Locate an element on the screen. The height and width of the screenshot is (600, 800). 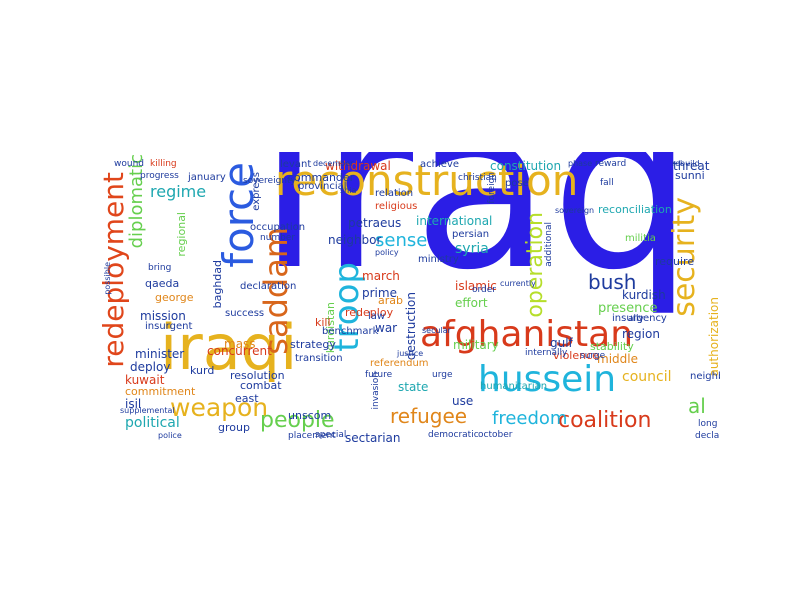
word-syria: syria is located at coordinates (472, 249).